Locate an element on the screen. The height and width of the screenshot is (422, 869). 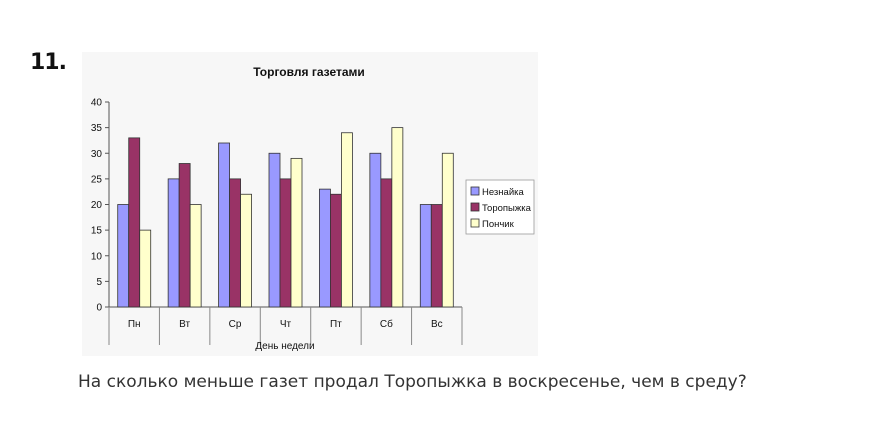
x-tick-label: Ср is located at coordinates (235, 324).